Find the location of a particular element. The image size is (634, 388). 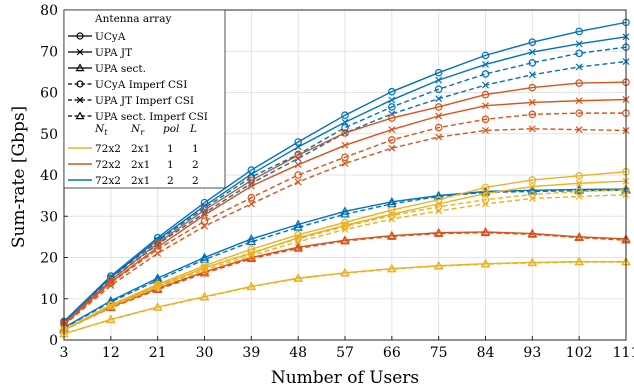

legend-entry: UCyA Imperf CSI is located at coordinates (127, 85).